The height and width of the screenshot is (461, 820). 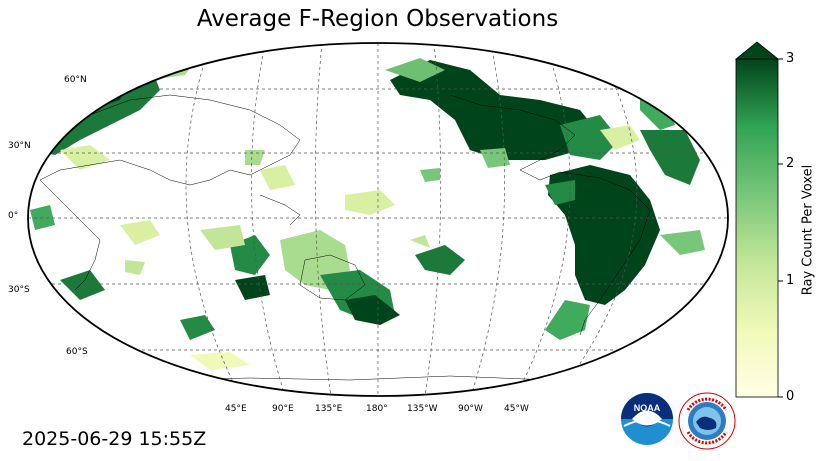 What do you see at coordinates (114, 439) in the screenshot?
I see `timestamp: 2025-06-29 15:55Z` at bounding box center [114, 439].